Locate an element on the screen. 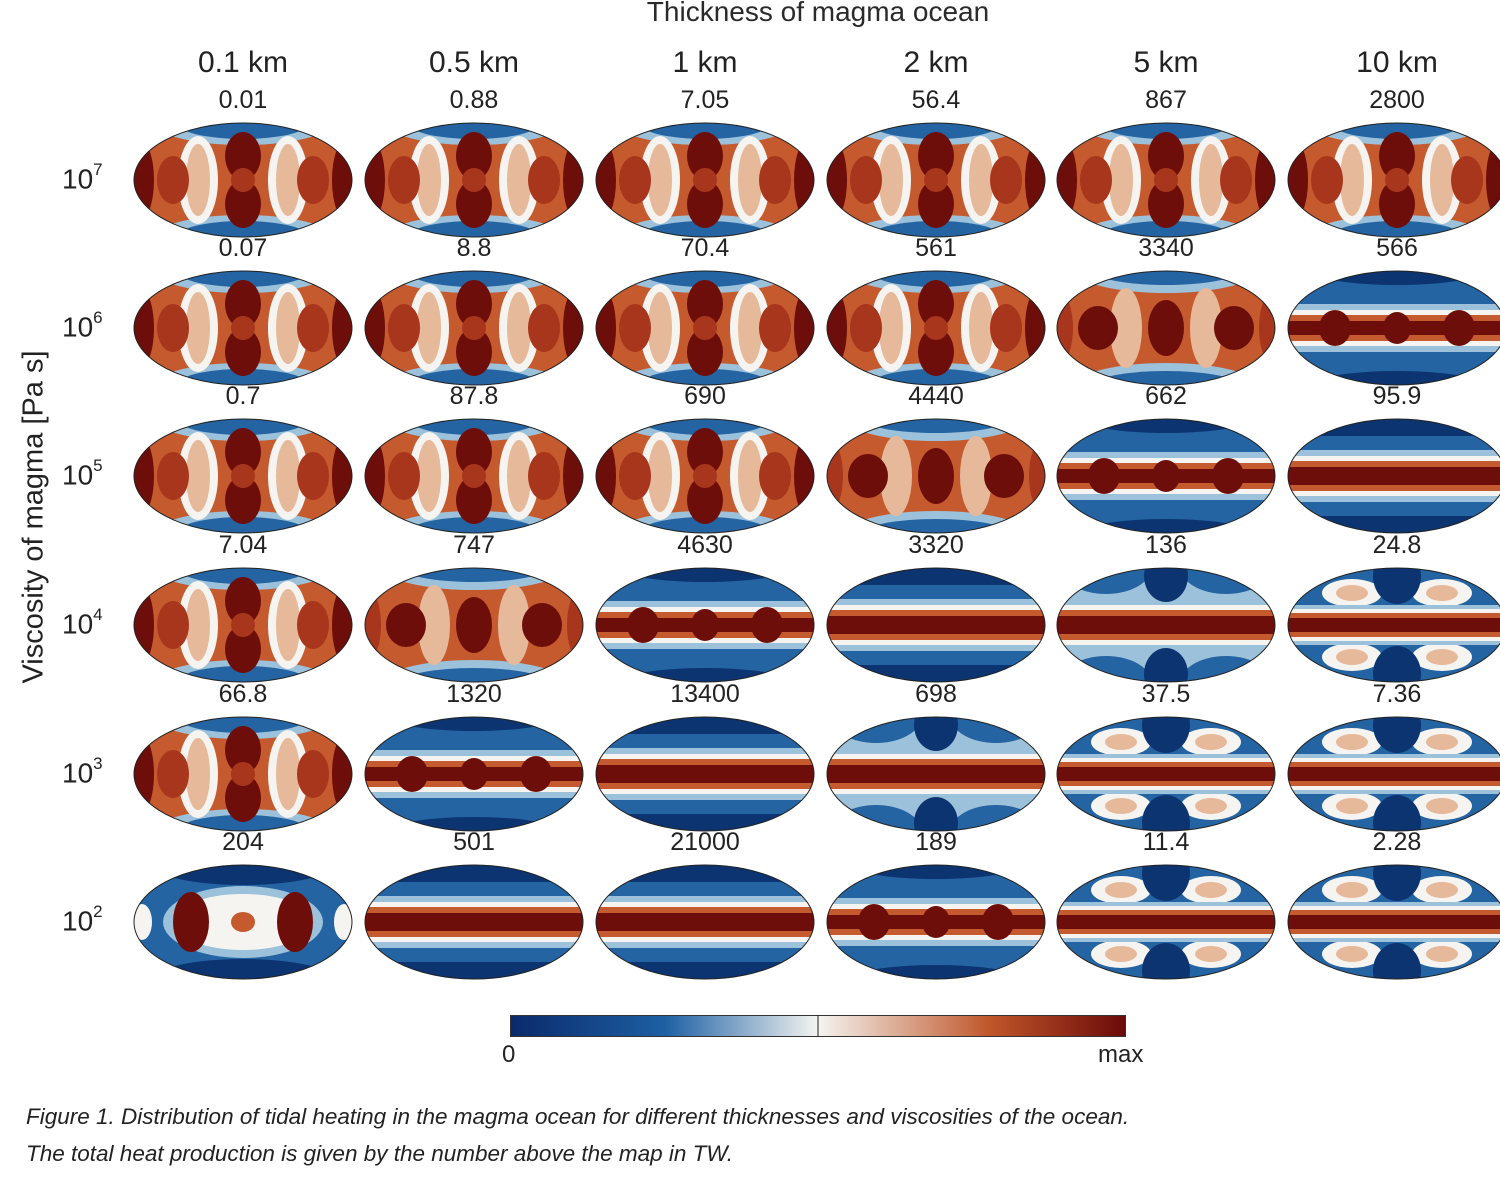  row-label: 104 is located at coordinates (95, 622).